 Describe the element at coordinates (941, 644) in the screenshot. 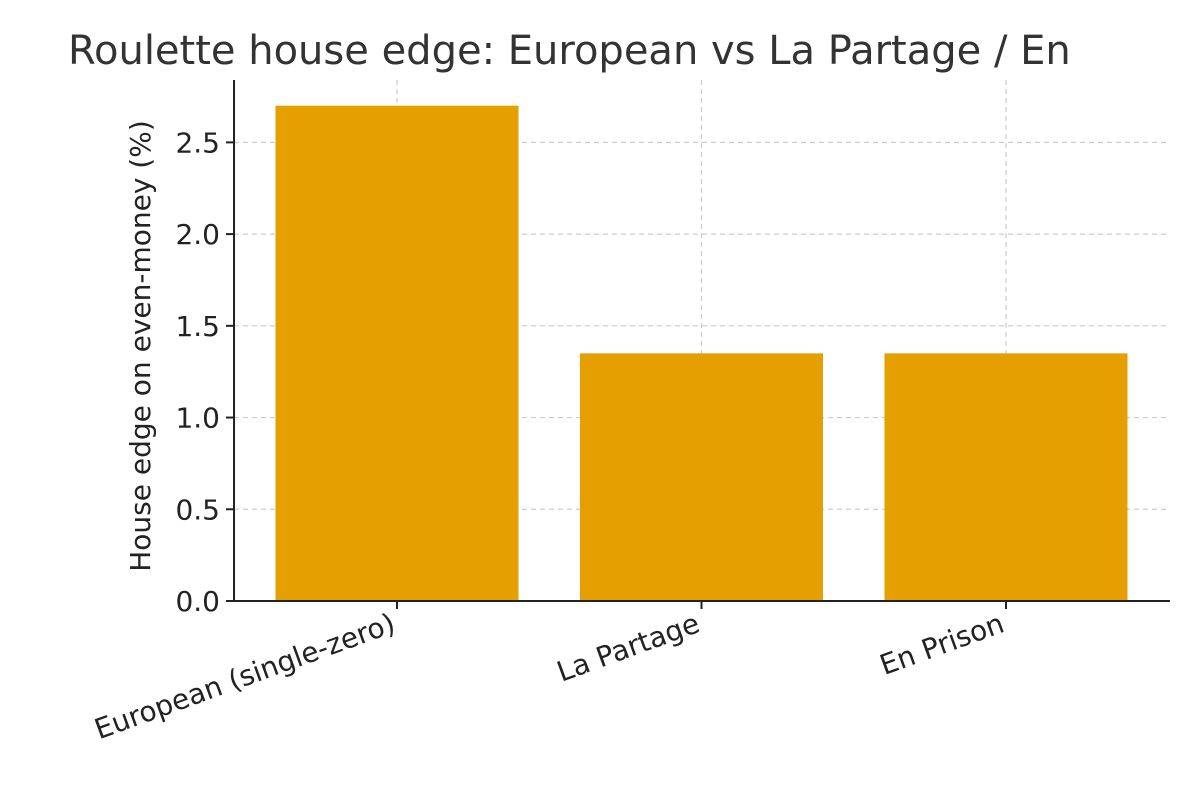

I see `x-tick-label: En Prison` at that location.